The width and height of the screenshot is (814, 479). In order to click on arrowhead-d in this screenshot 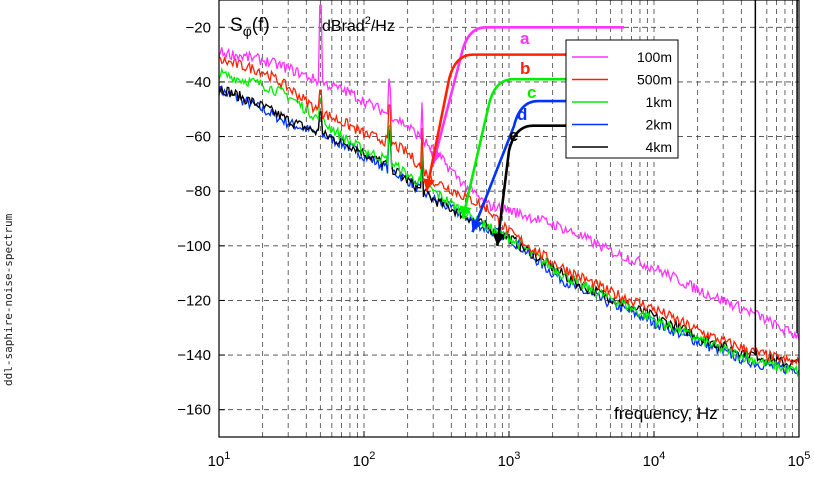, I will do `click(477, 225)`.